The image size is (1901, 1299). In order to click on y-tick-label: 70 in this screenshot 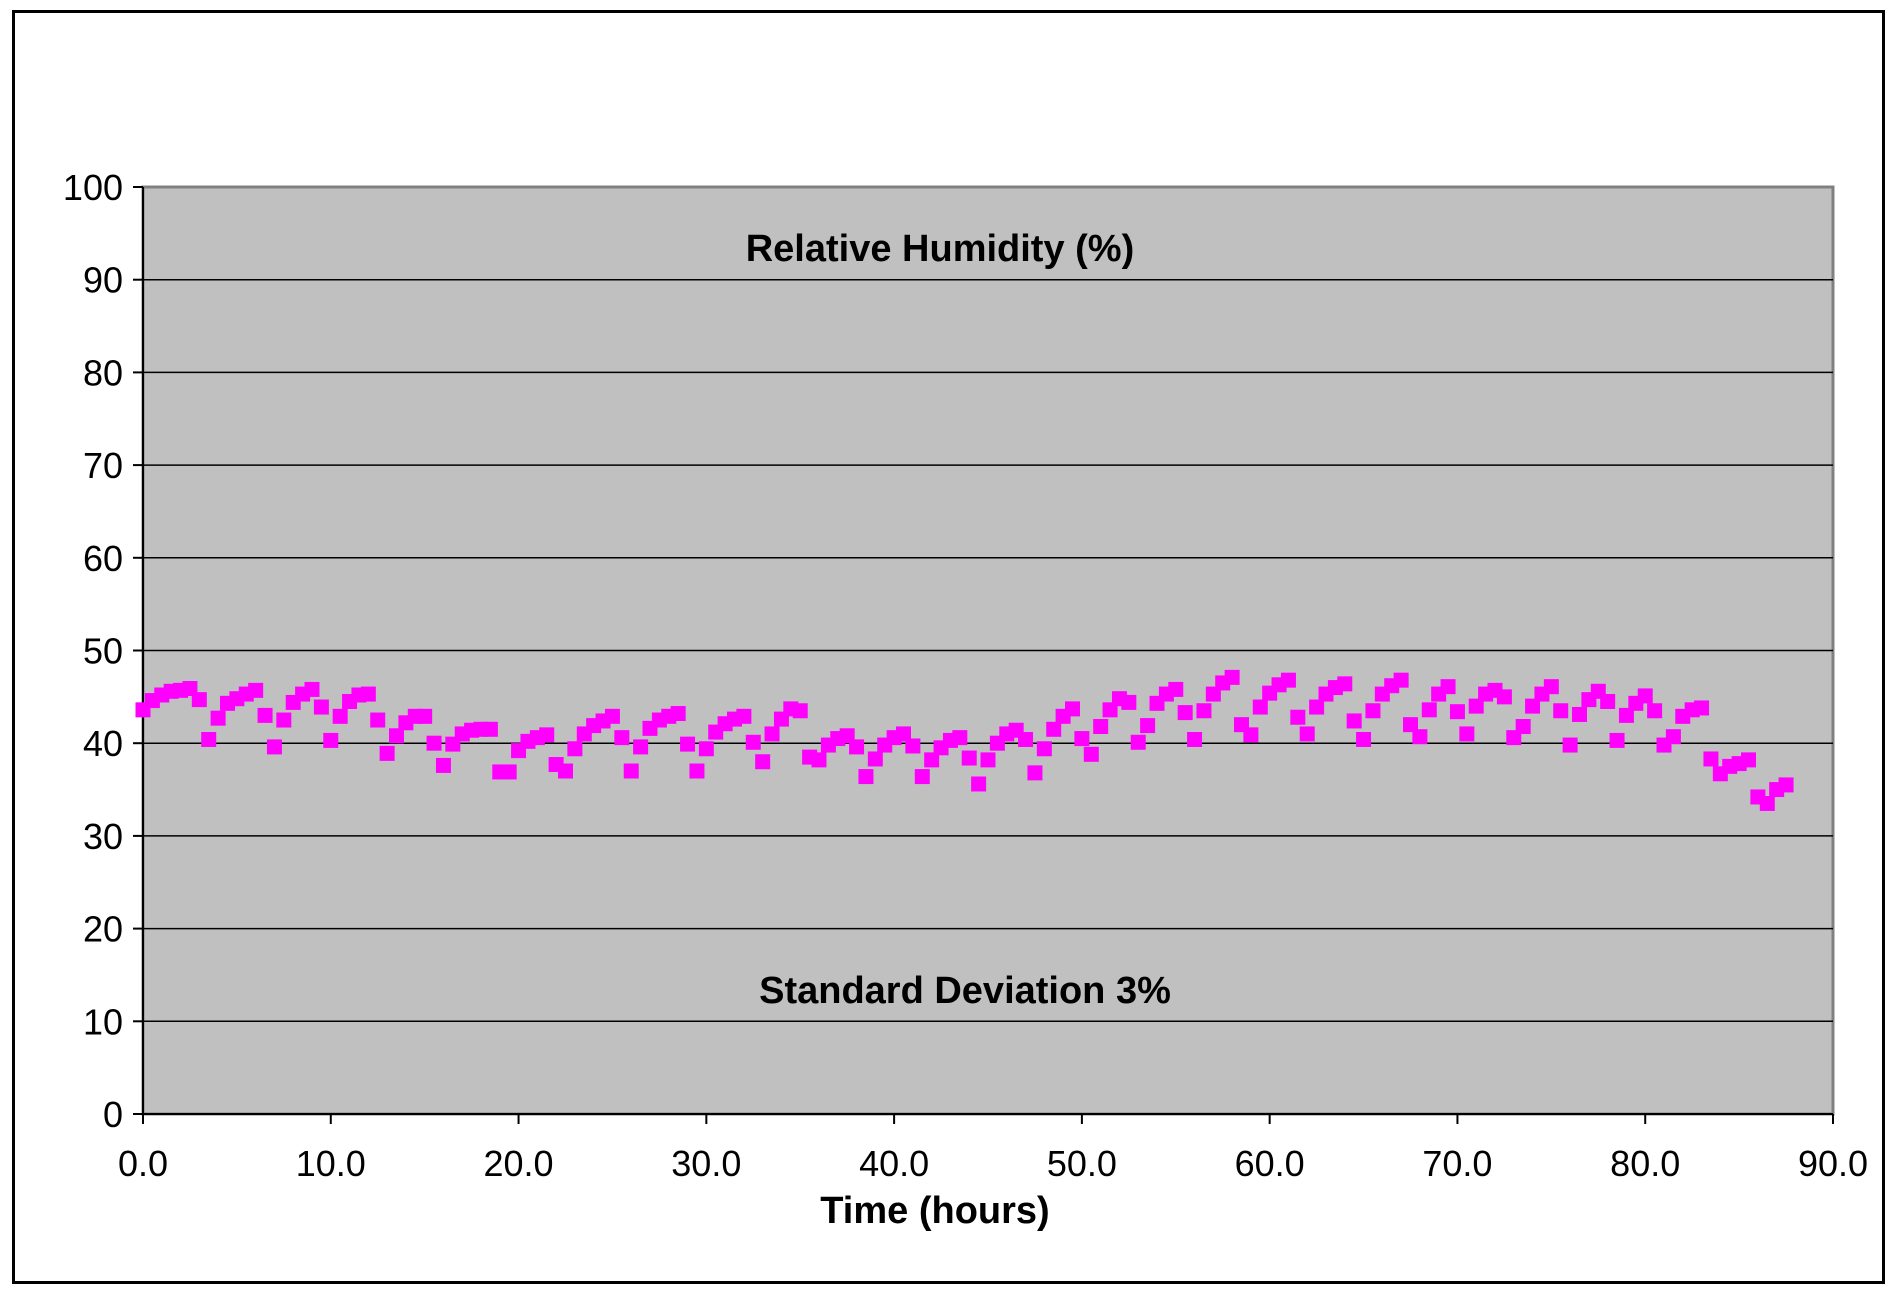, I will do `click(103, 465)`.